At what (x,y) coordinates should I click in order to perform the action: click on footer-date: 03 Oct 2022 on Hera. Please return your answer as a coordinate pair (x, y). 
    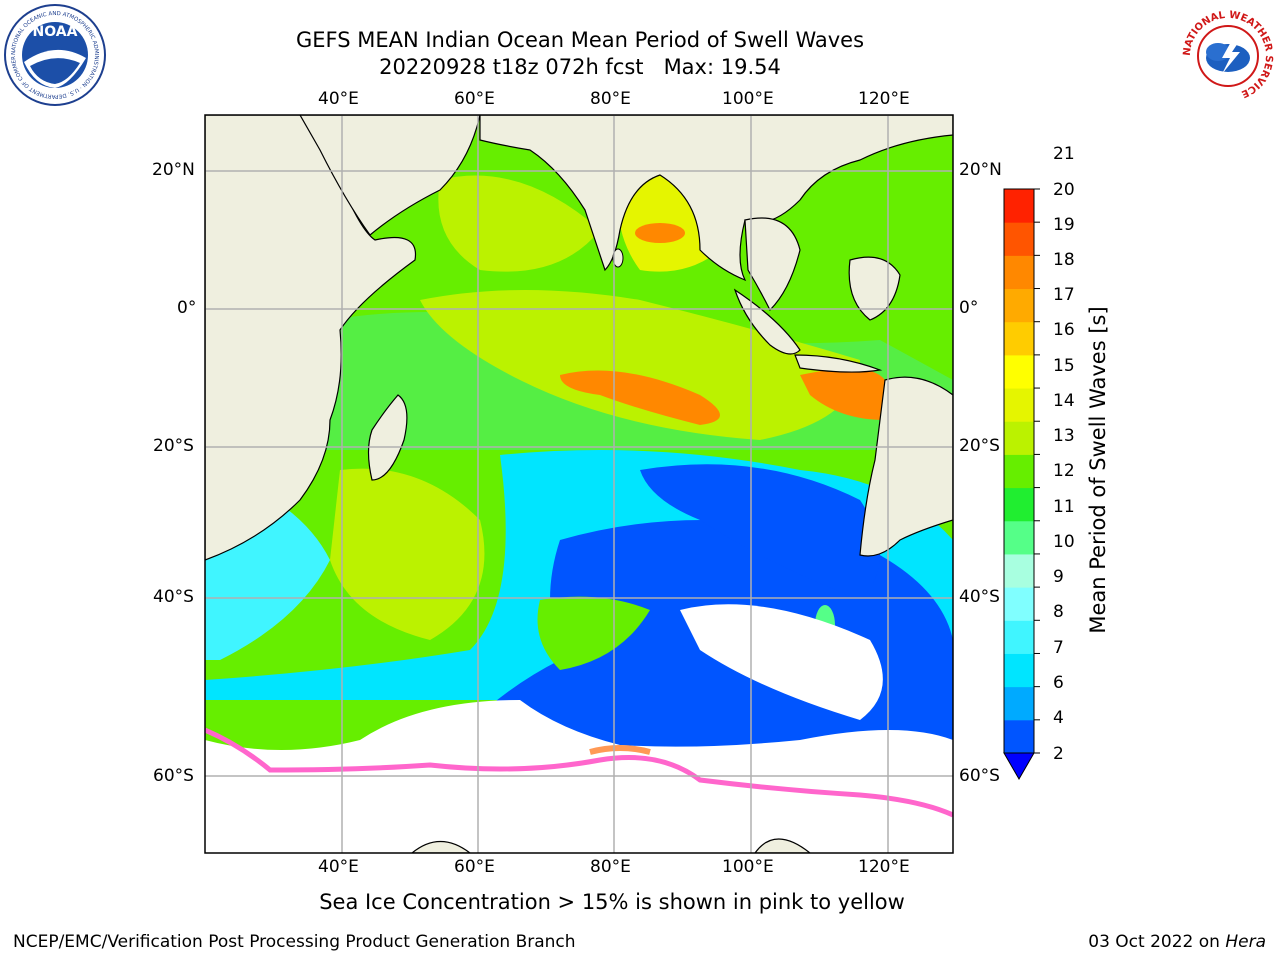
    Looking at the image, I should click on (1177, 942).